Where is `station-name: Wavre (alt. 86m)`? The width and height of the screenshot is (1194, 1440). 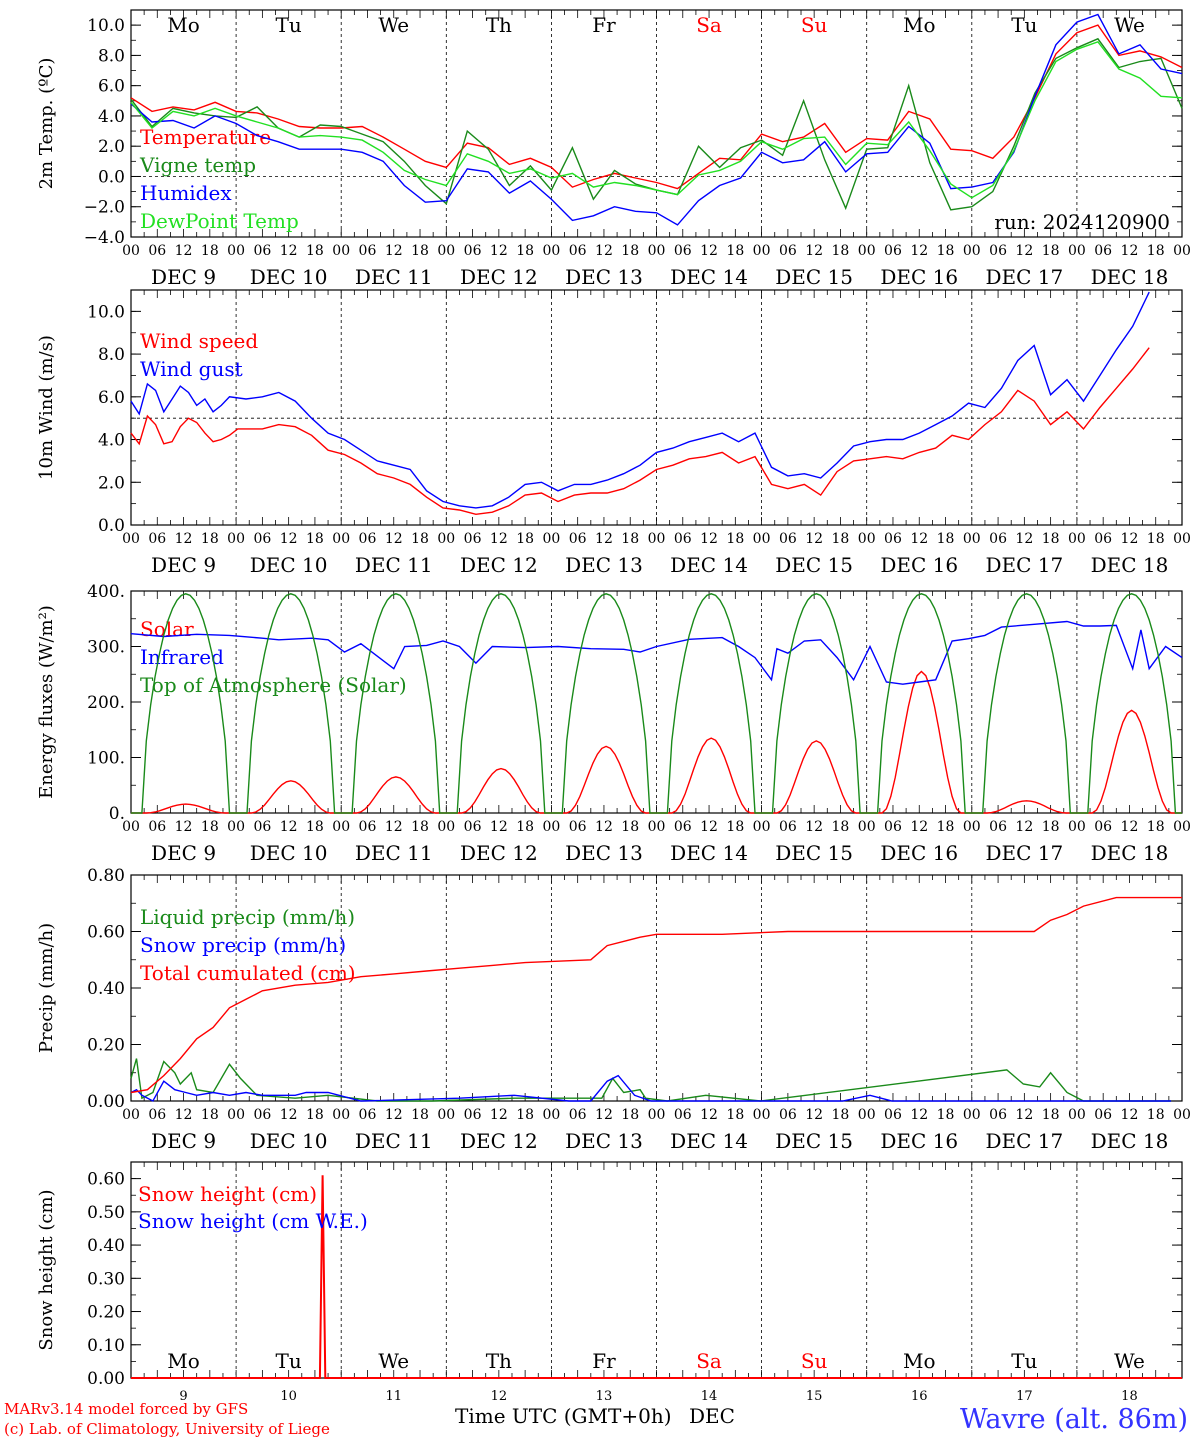 station-name: Wavre (alt. 86m) is located at coordinates (1074, 1419).